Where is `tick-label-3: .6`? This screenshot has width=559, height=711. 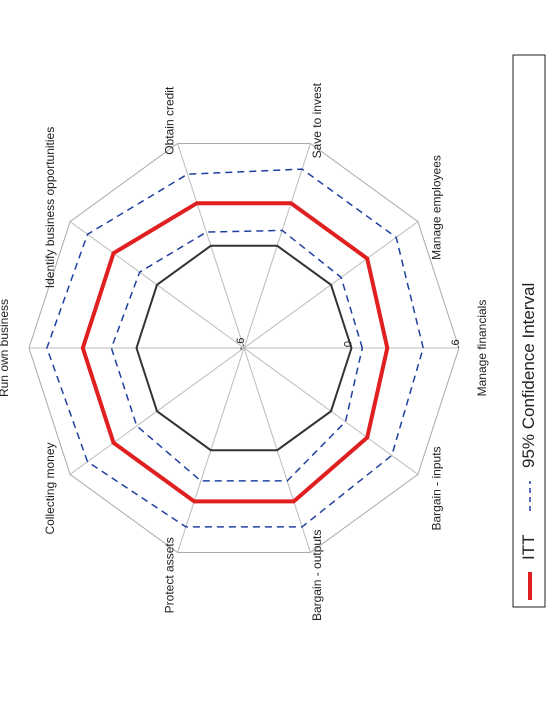 tick-label-3: .6 is located at coordinates (456, 343).